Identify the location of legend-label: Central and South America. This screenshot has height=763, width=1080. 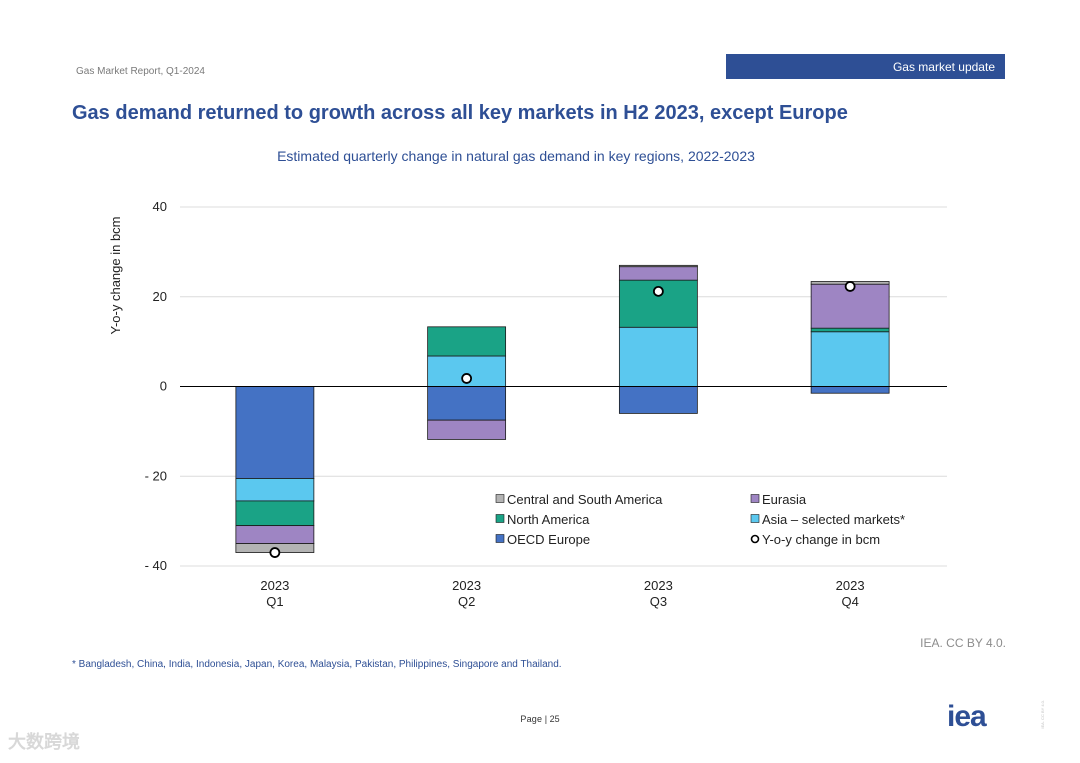
(585, 499).